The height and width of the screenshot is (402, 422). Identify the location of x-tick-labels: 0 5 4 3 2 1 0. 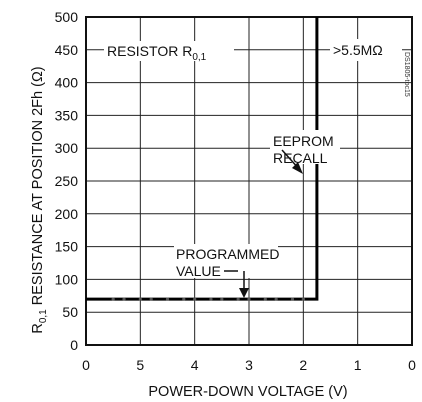
(249, 365).